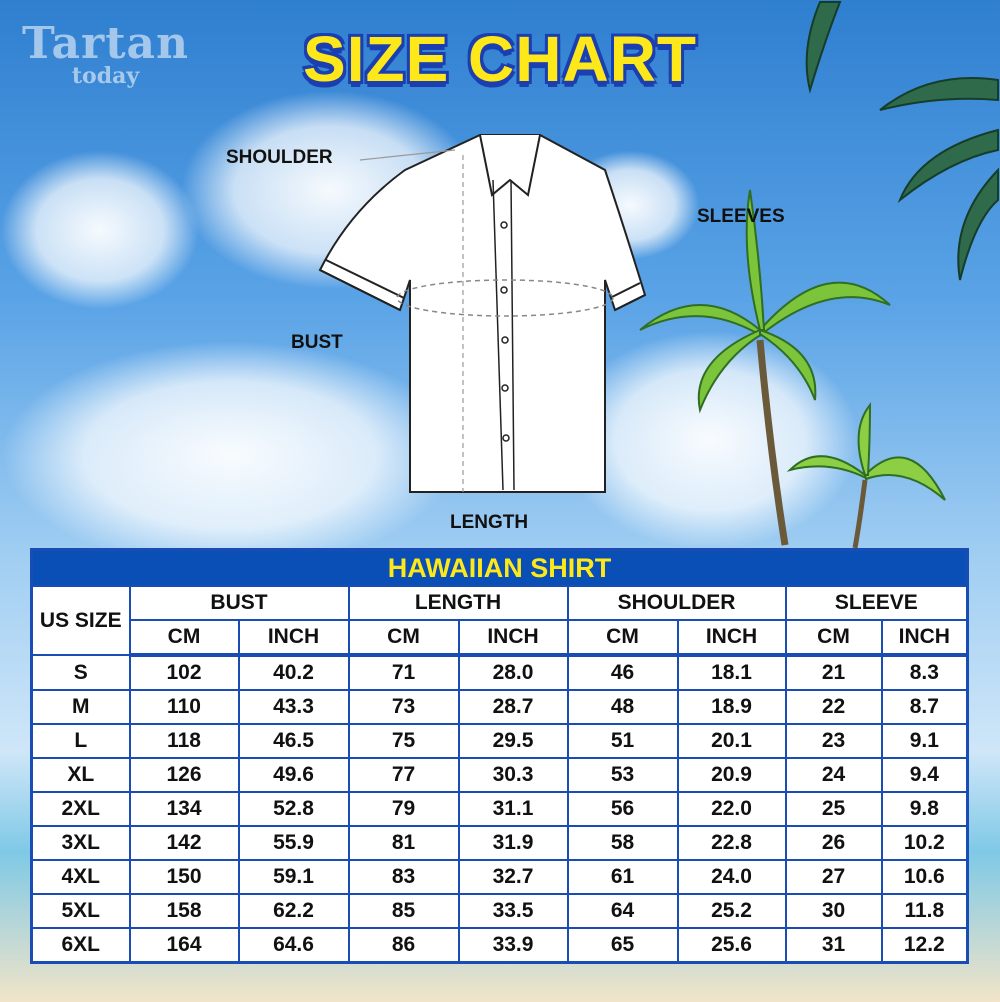 The image size is (1000, 1002). What do you see at coordinates (184, 672) in the screenshot?
I see `value-cell: 102` at bounding box center [184, 672].